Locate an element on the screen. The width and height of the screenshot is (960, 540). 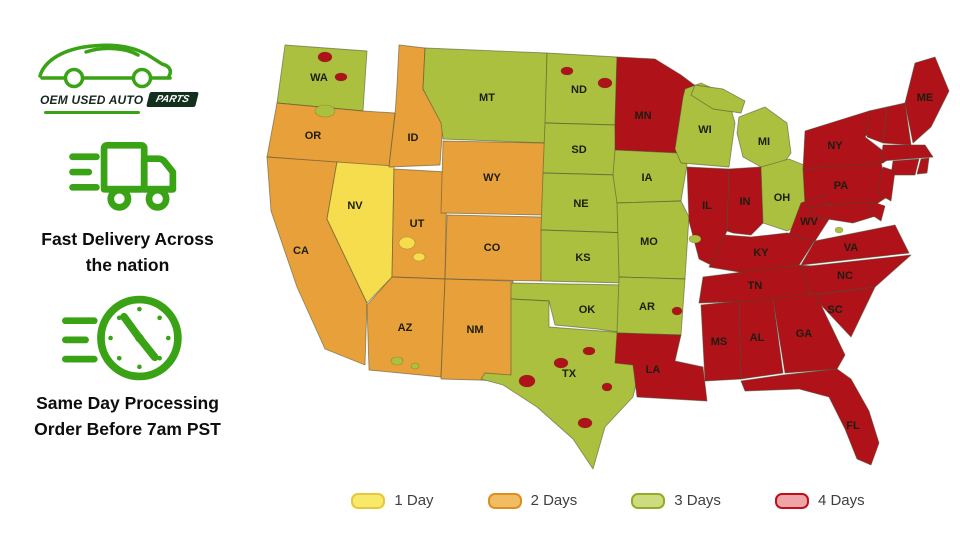
state-sd is located at coordinates (580, 149).